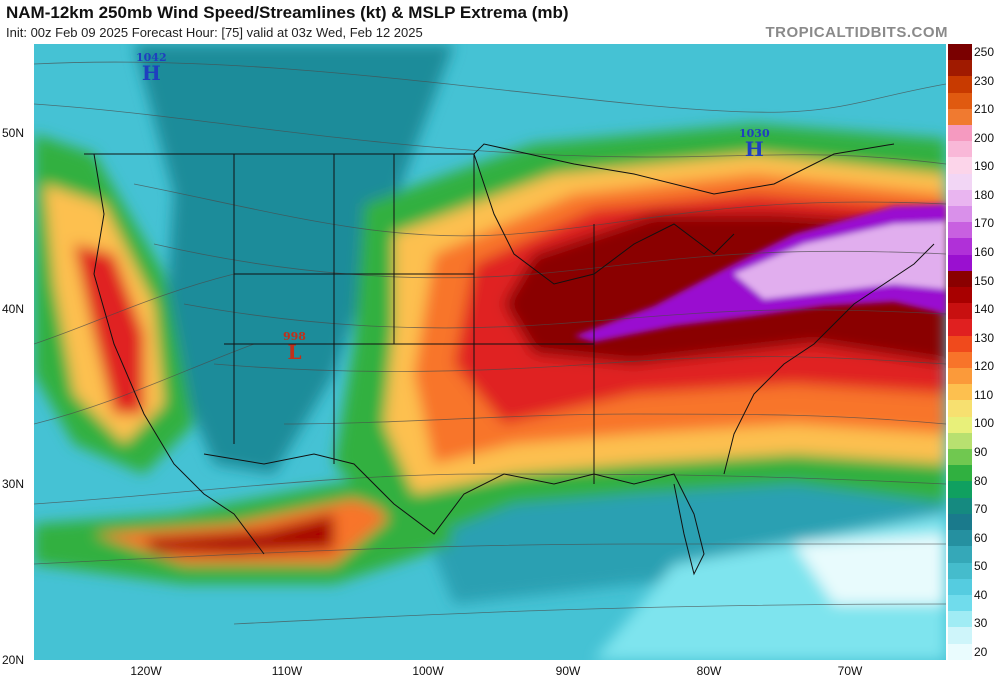 The width and height of the screenshot is (1000, 679). Describe the element at coordinates (709, 671) in the screenshot. I see `lon-label: 80W` at that location.